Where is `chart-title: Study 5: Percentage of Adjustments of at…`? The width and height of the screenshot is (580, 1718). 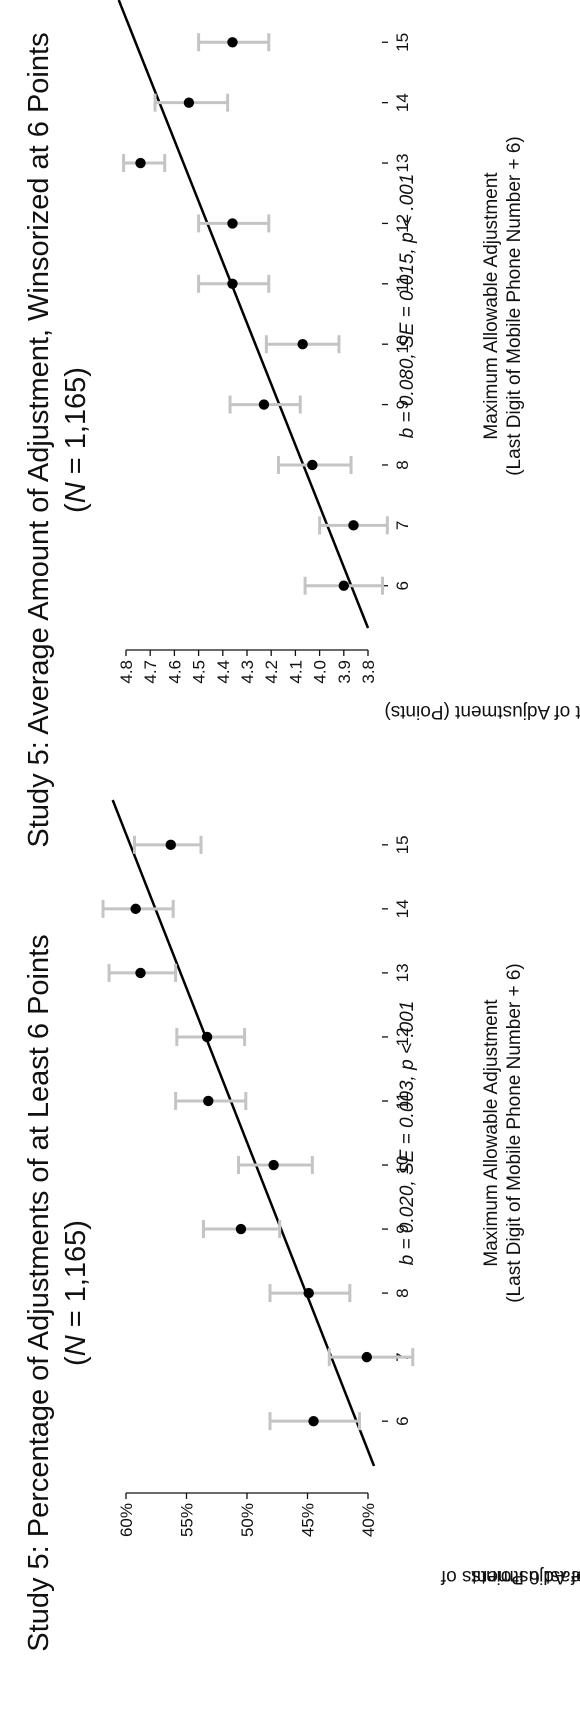 chart-title: Study 5: Percentage of Adjustments of at… is located at coordinates (39, 1292).